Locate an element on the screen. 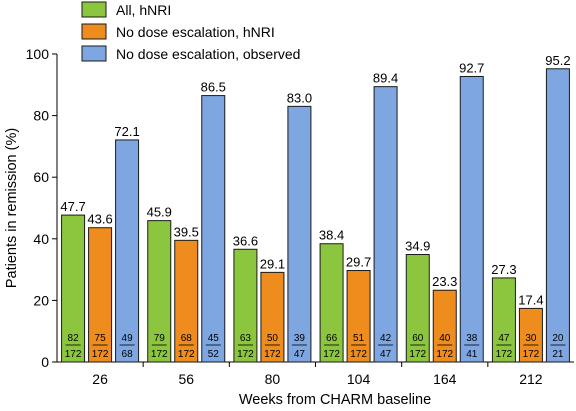 Image resolution: width=576 pixels, height=411 pixels. value-label: 83.0 is located at coordinates (299, 97).